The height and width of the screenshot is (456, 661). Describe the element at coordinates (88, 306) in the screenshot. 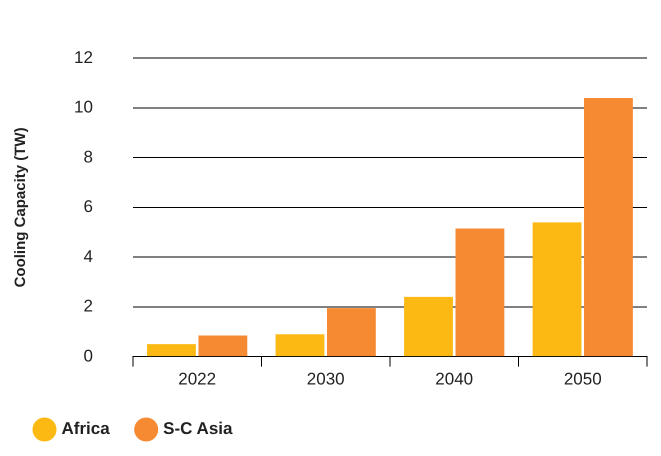

I see `y-tick-label: 2` at that location.